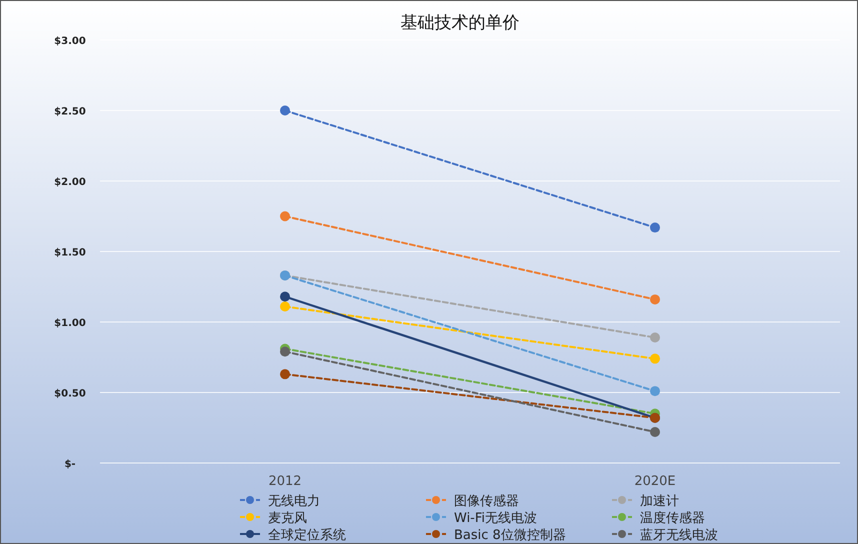 The image size is (858, 544). Describe the element at coordinates (70, 253) in the screenshot. I see `y-tick-label: $1.50` at that location.